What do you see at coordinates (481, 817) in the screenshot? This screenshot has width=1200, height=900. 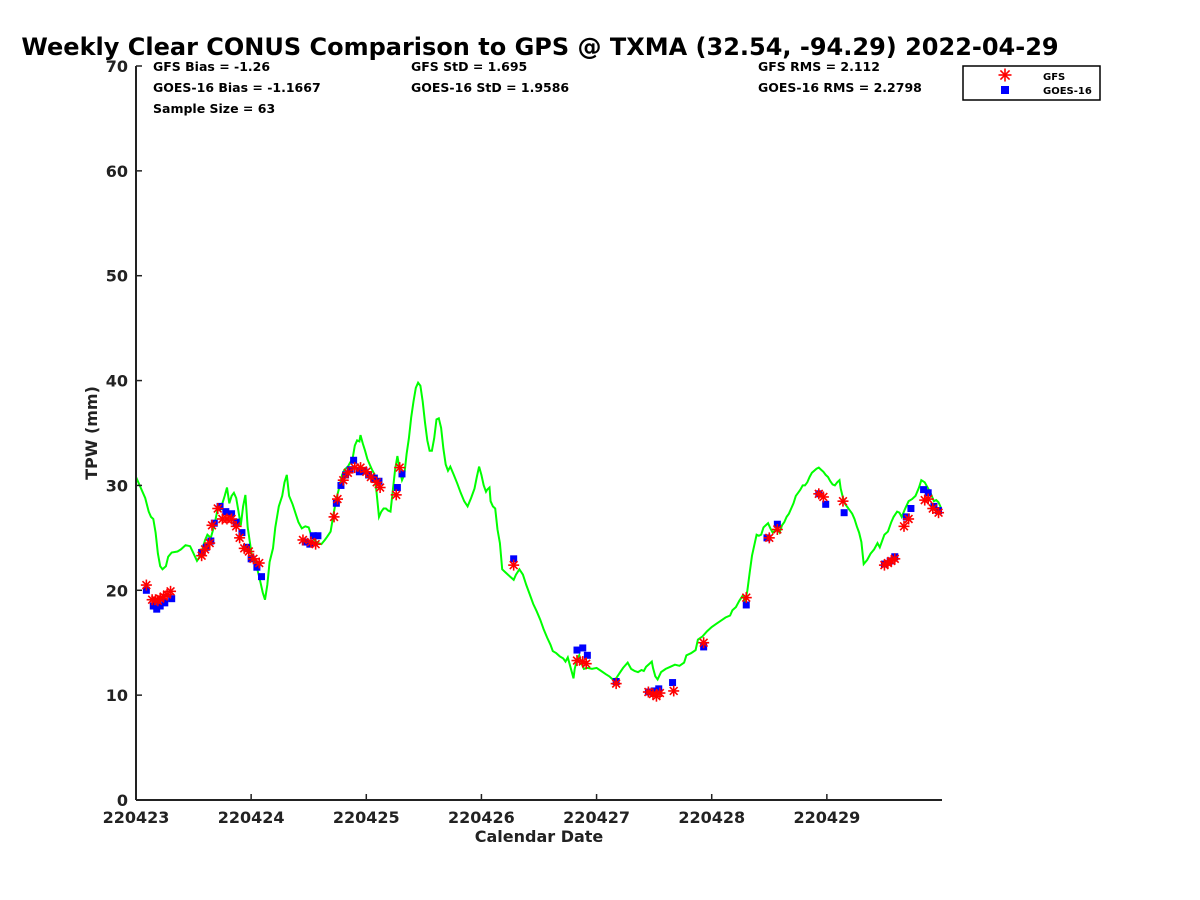 I see `x-tick-label: 220426` at bounding box center [481, 817].